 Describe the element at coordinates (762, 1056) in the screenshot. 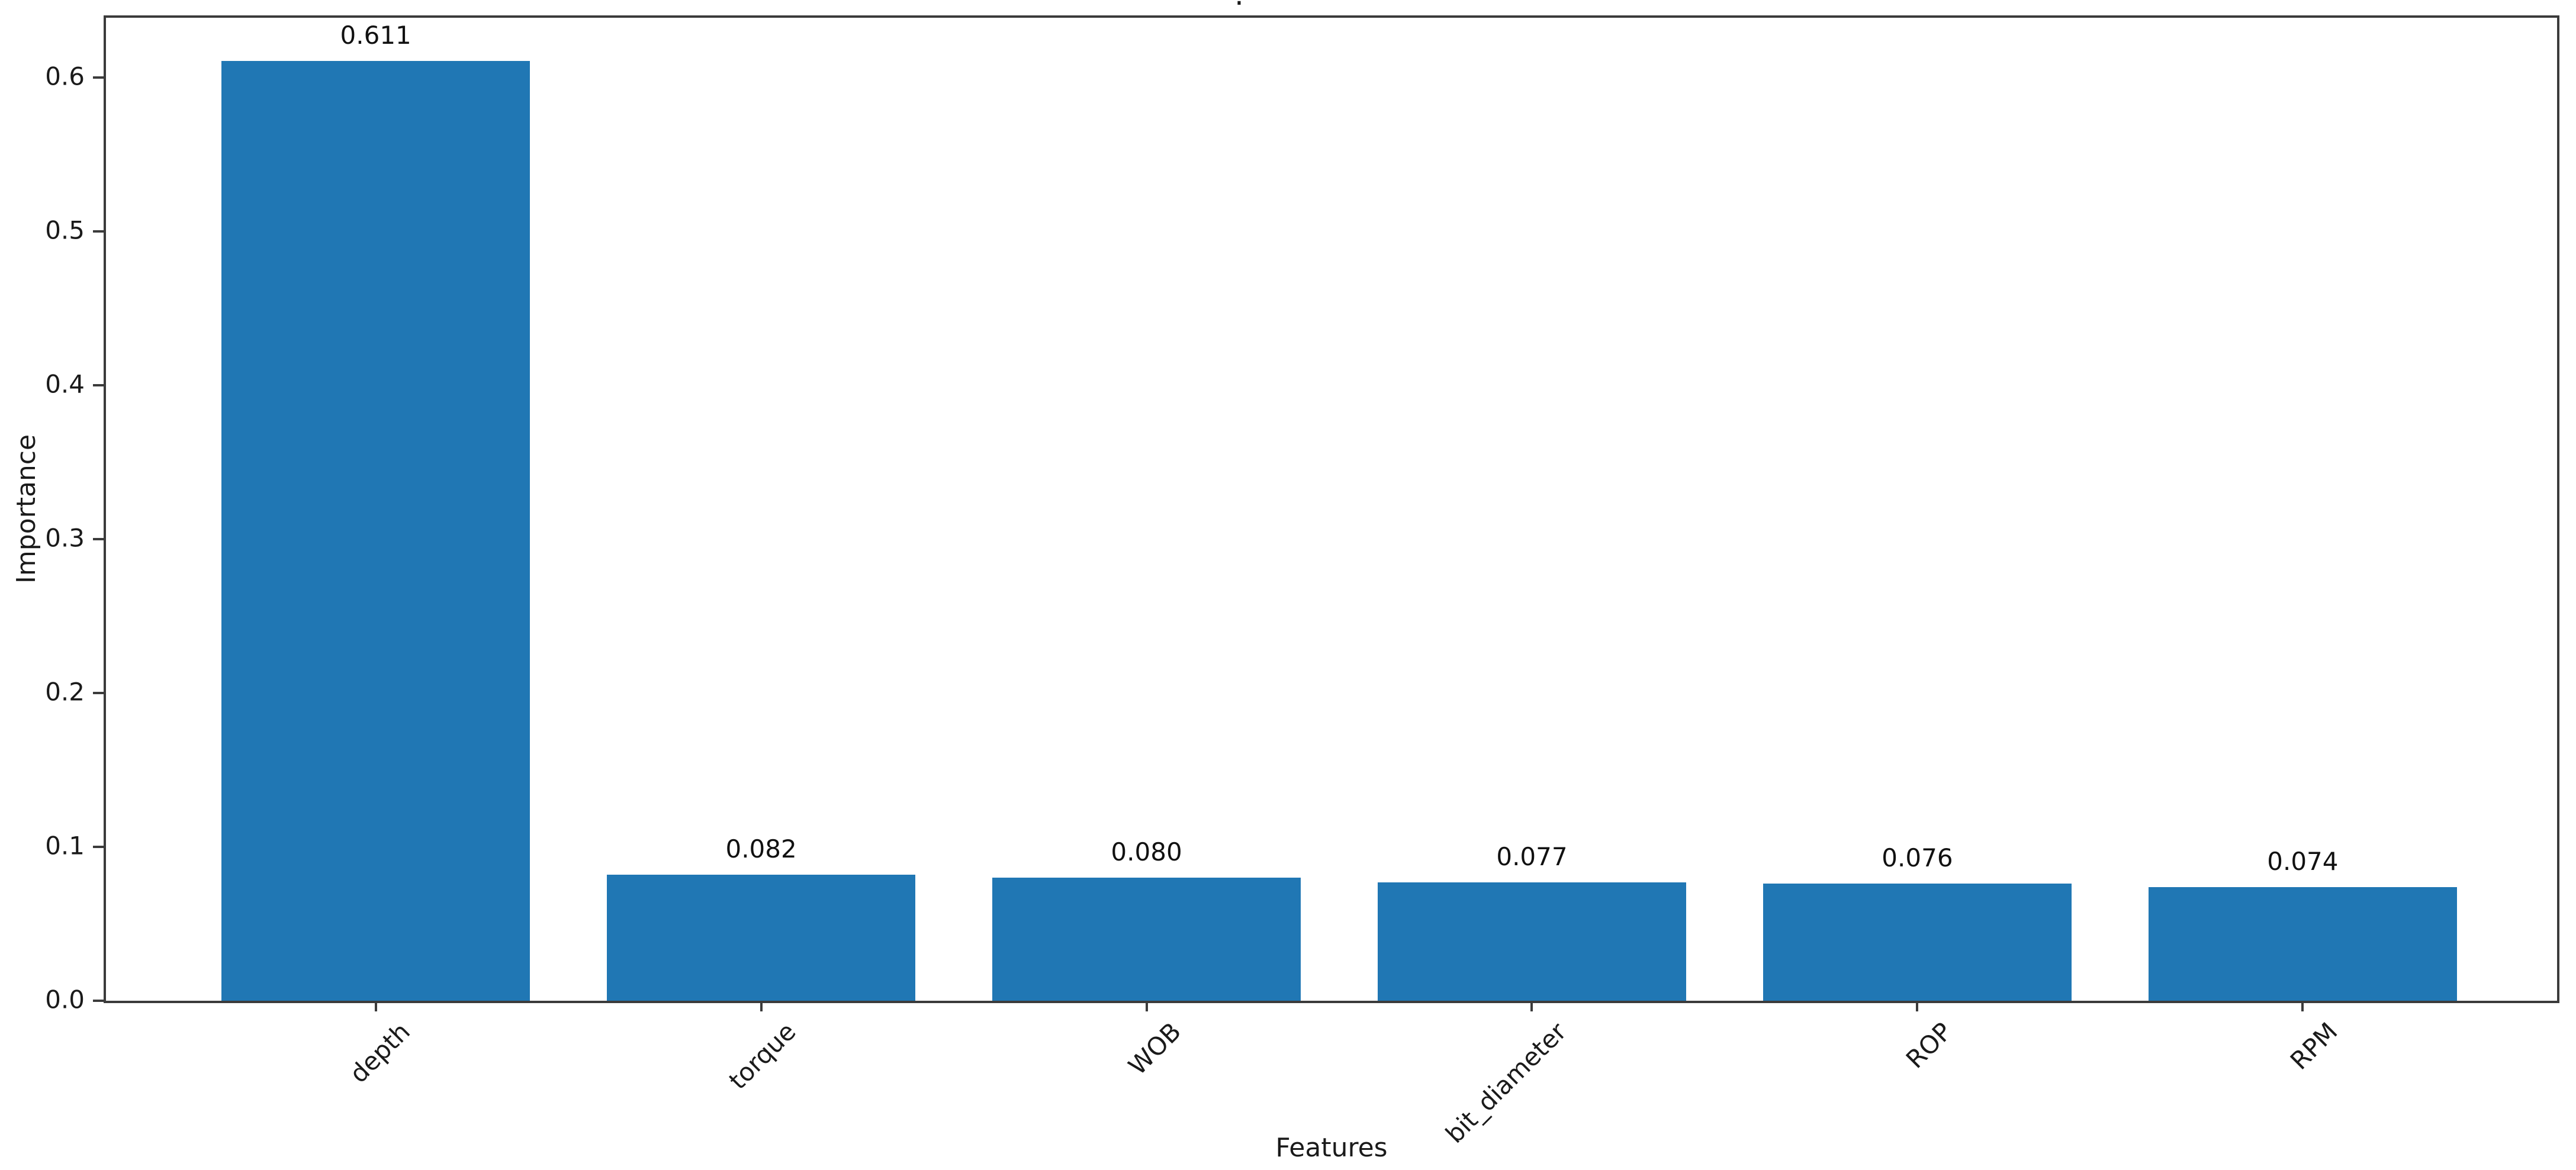

I see `x-tick-label: torque` at that location.